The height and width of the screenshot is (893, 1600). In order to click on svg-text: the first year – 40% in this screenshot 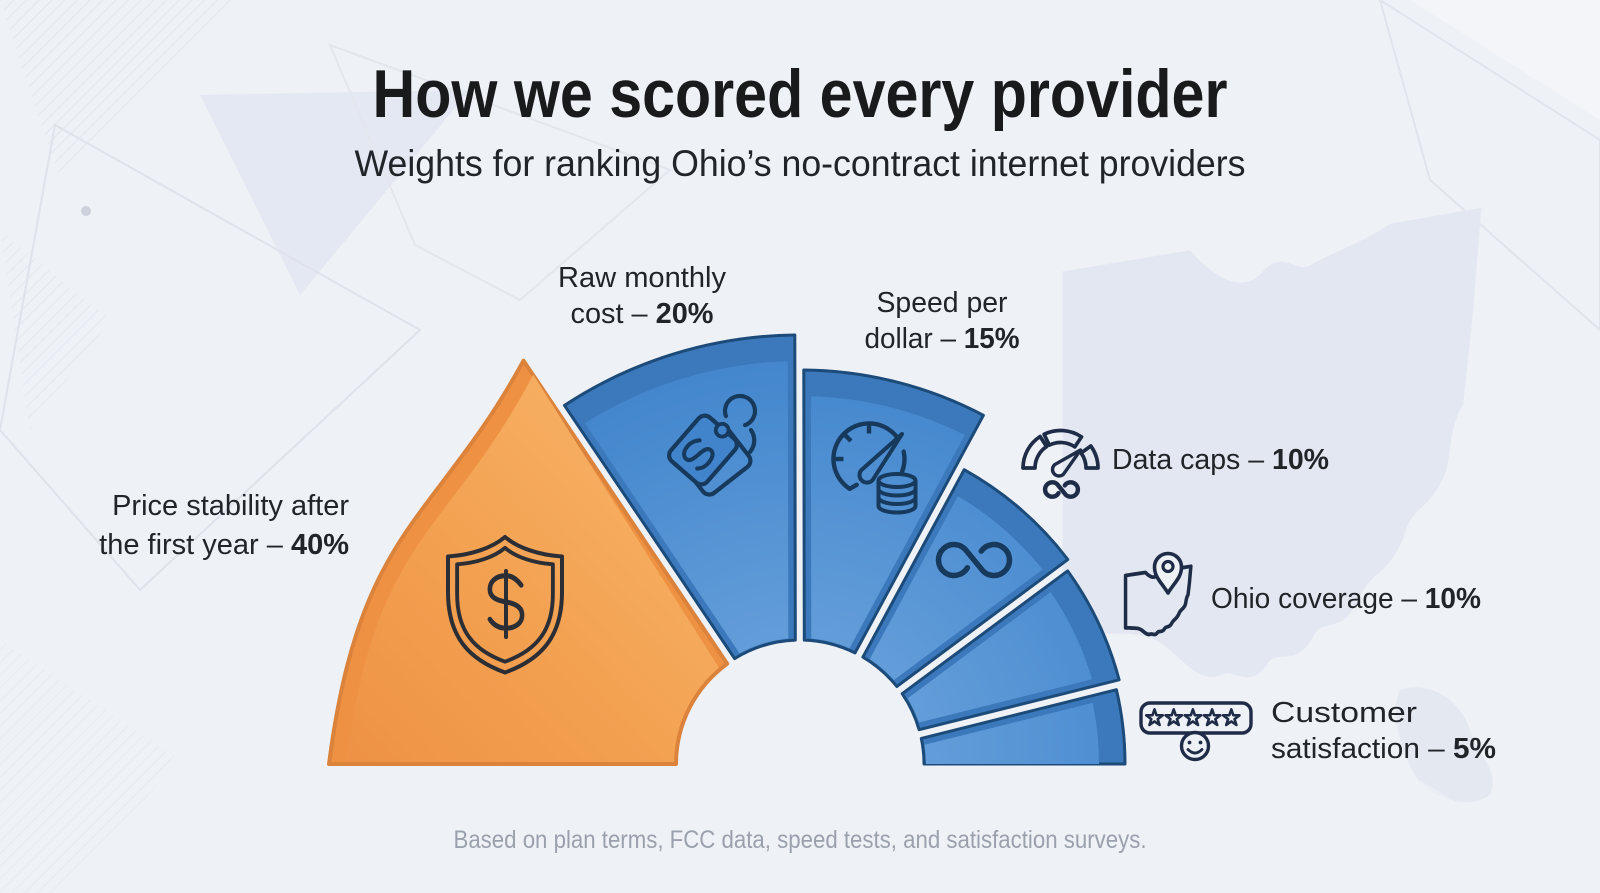, I will do `click(224, 545)`.